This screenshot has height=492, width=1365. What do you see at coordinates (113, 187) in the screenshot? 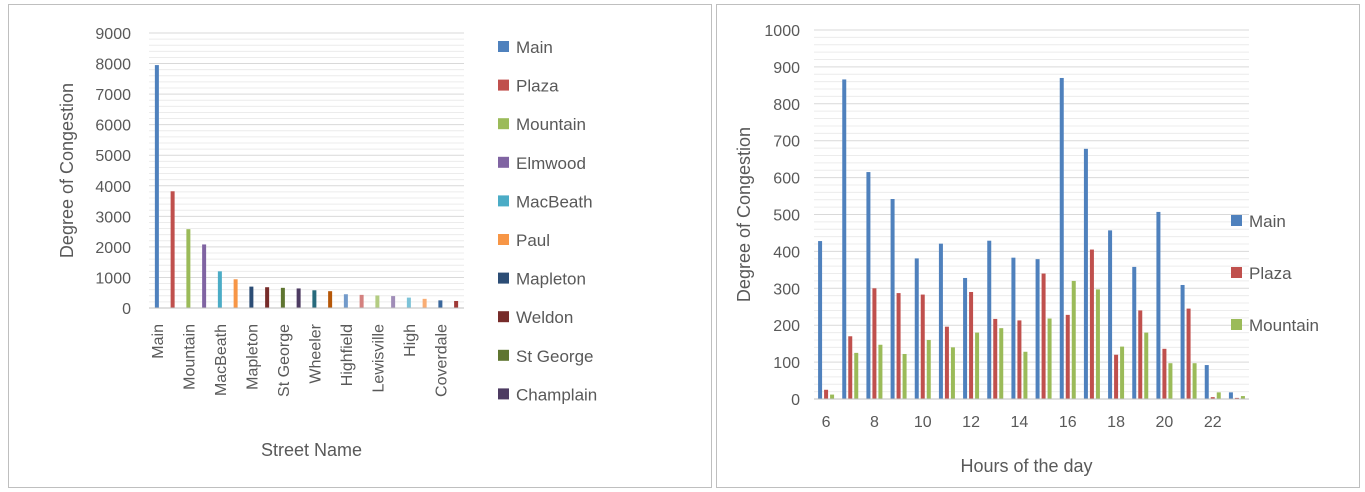
I see `y-tick-label: 4000` at bounding box center [113, 187].